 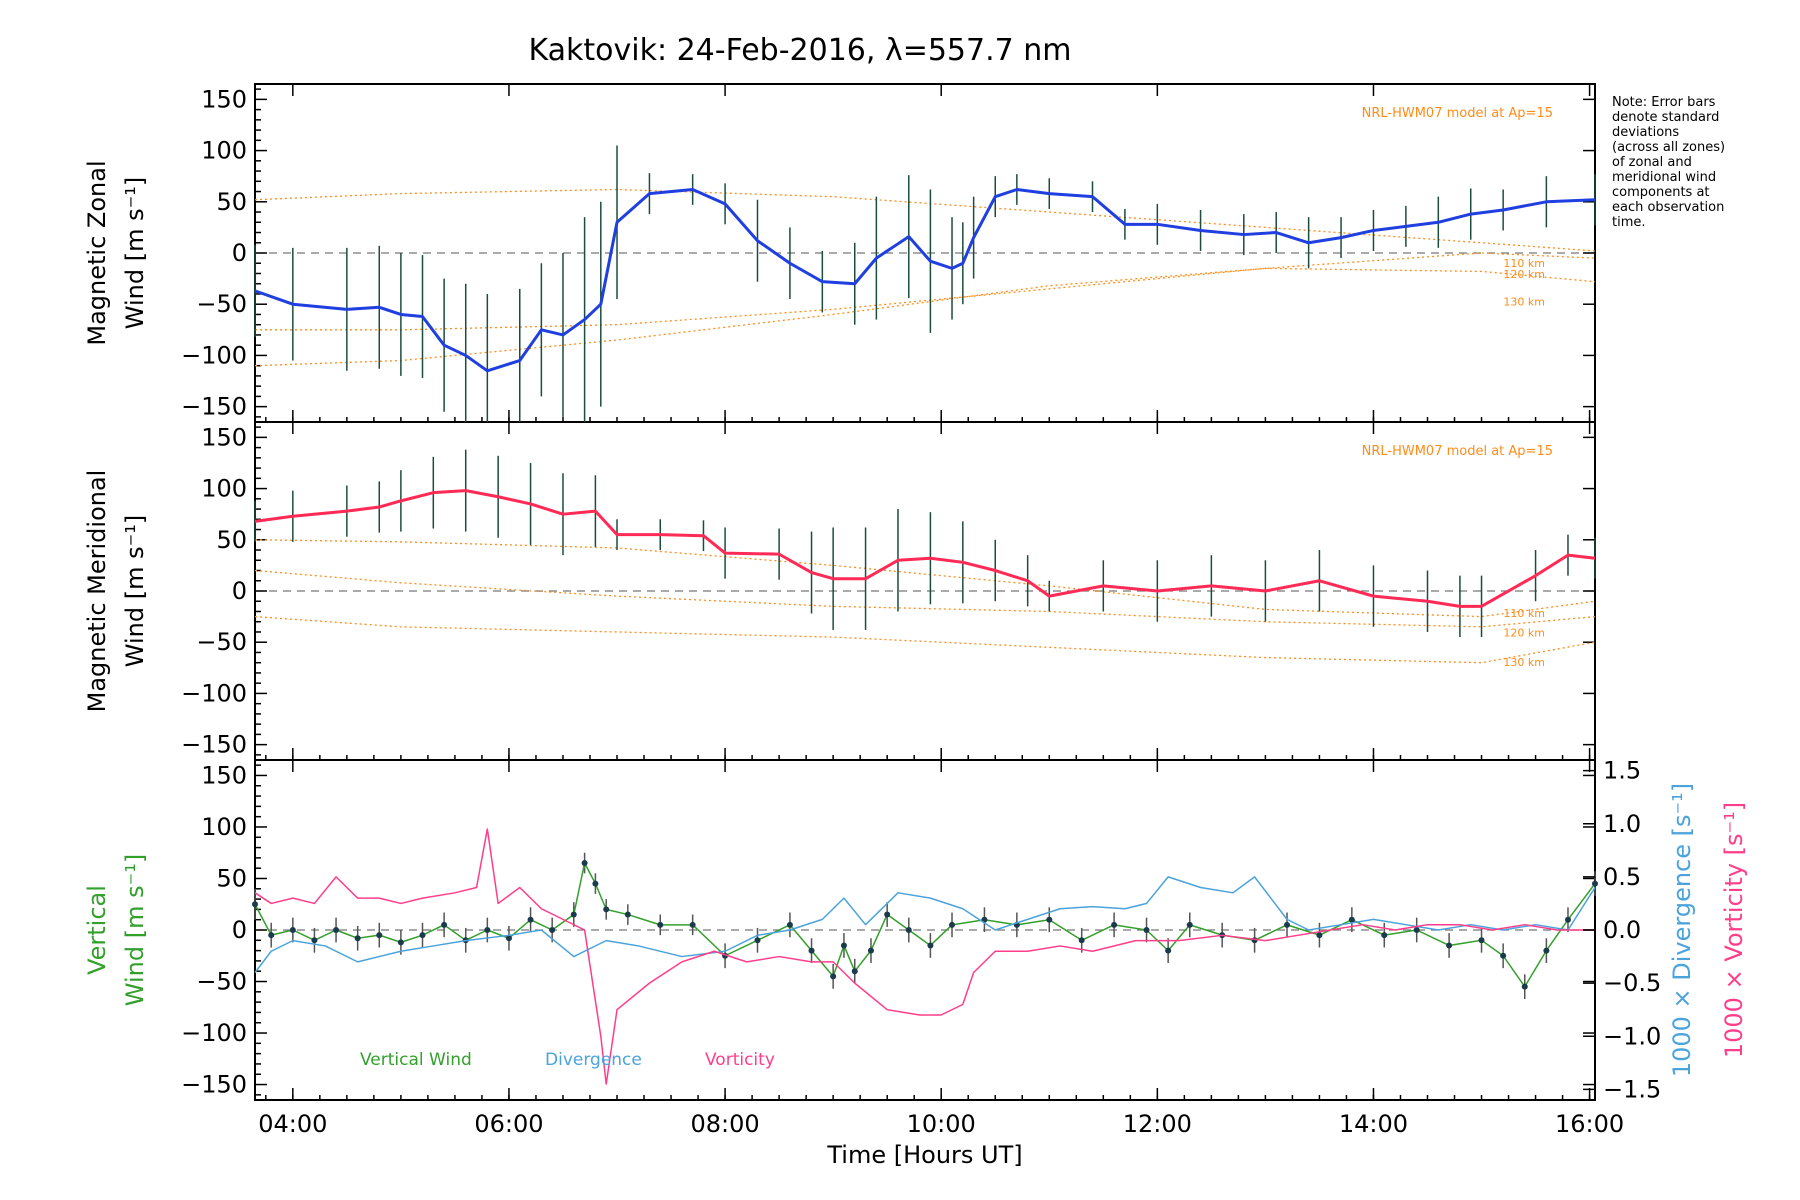 What do you see at coordinates (925, 291) in the screenshot?
I see `model-curve-120km` at bounding box center [925, 291].